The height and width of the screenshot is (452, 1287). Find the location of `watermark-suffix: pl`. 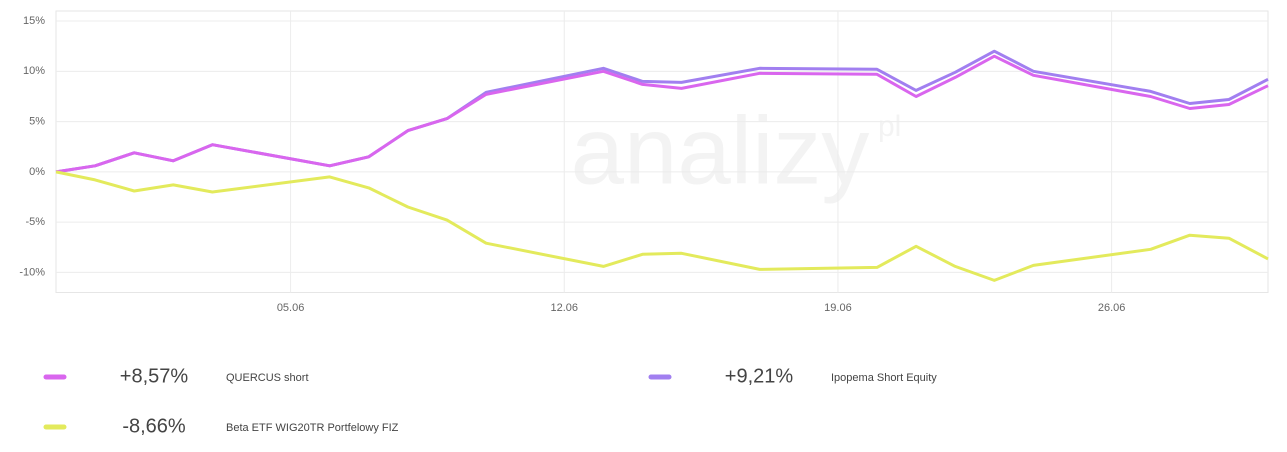

watermark-suffix: pl is located at coordinates (889, 126).